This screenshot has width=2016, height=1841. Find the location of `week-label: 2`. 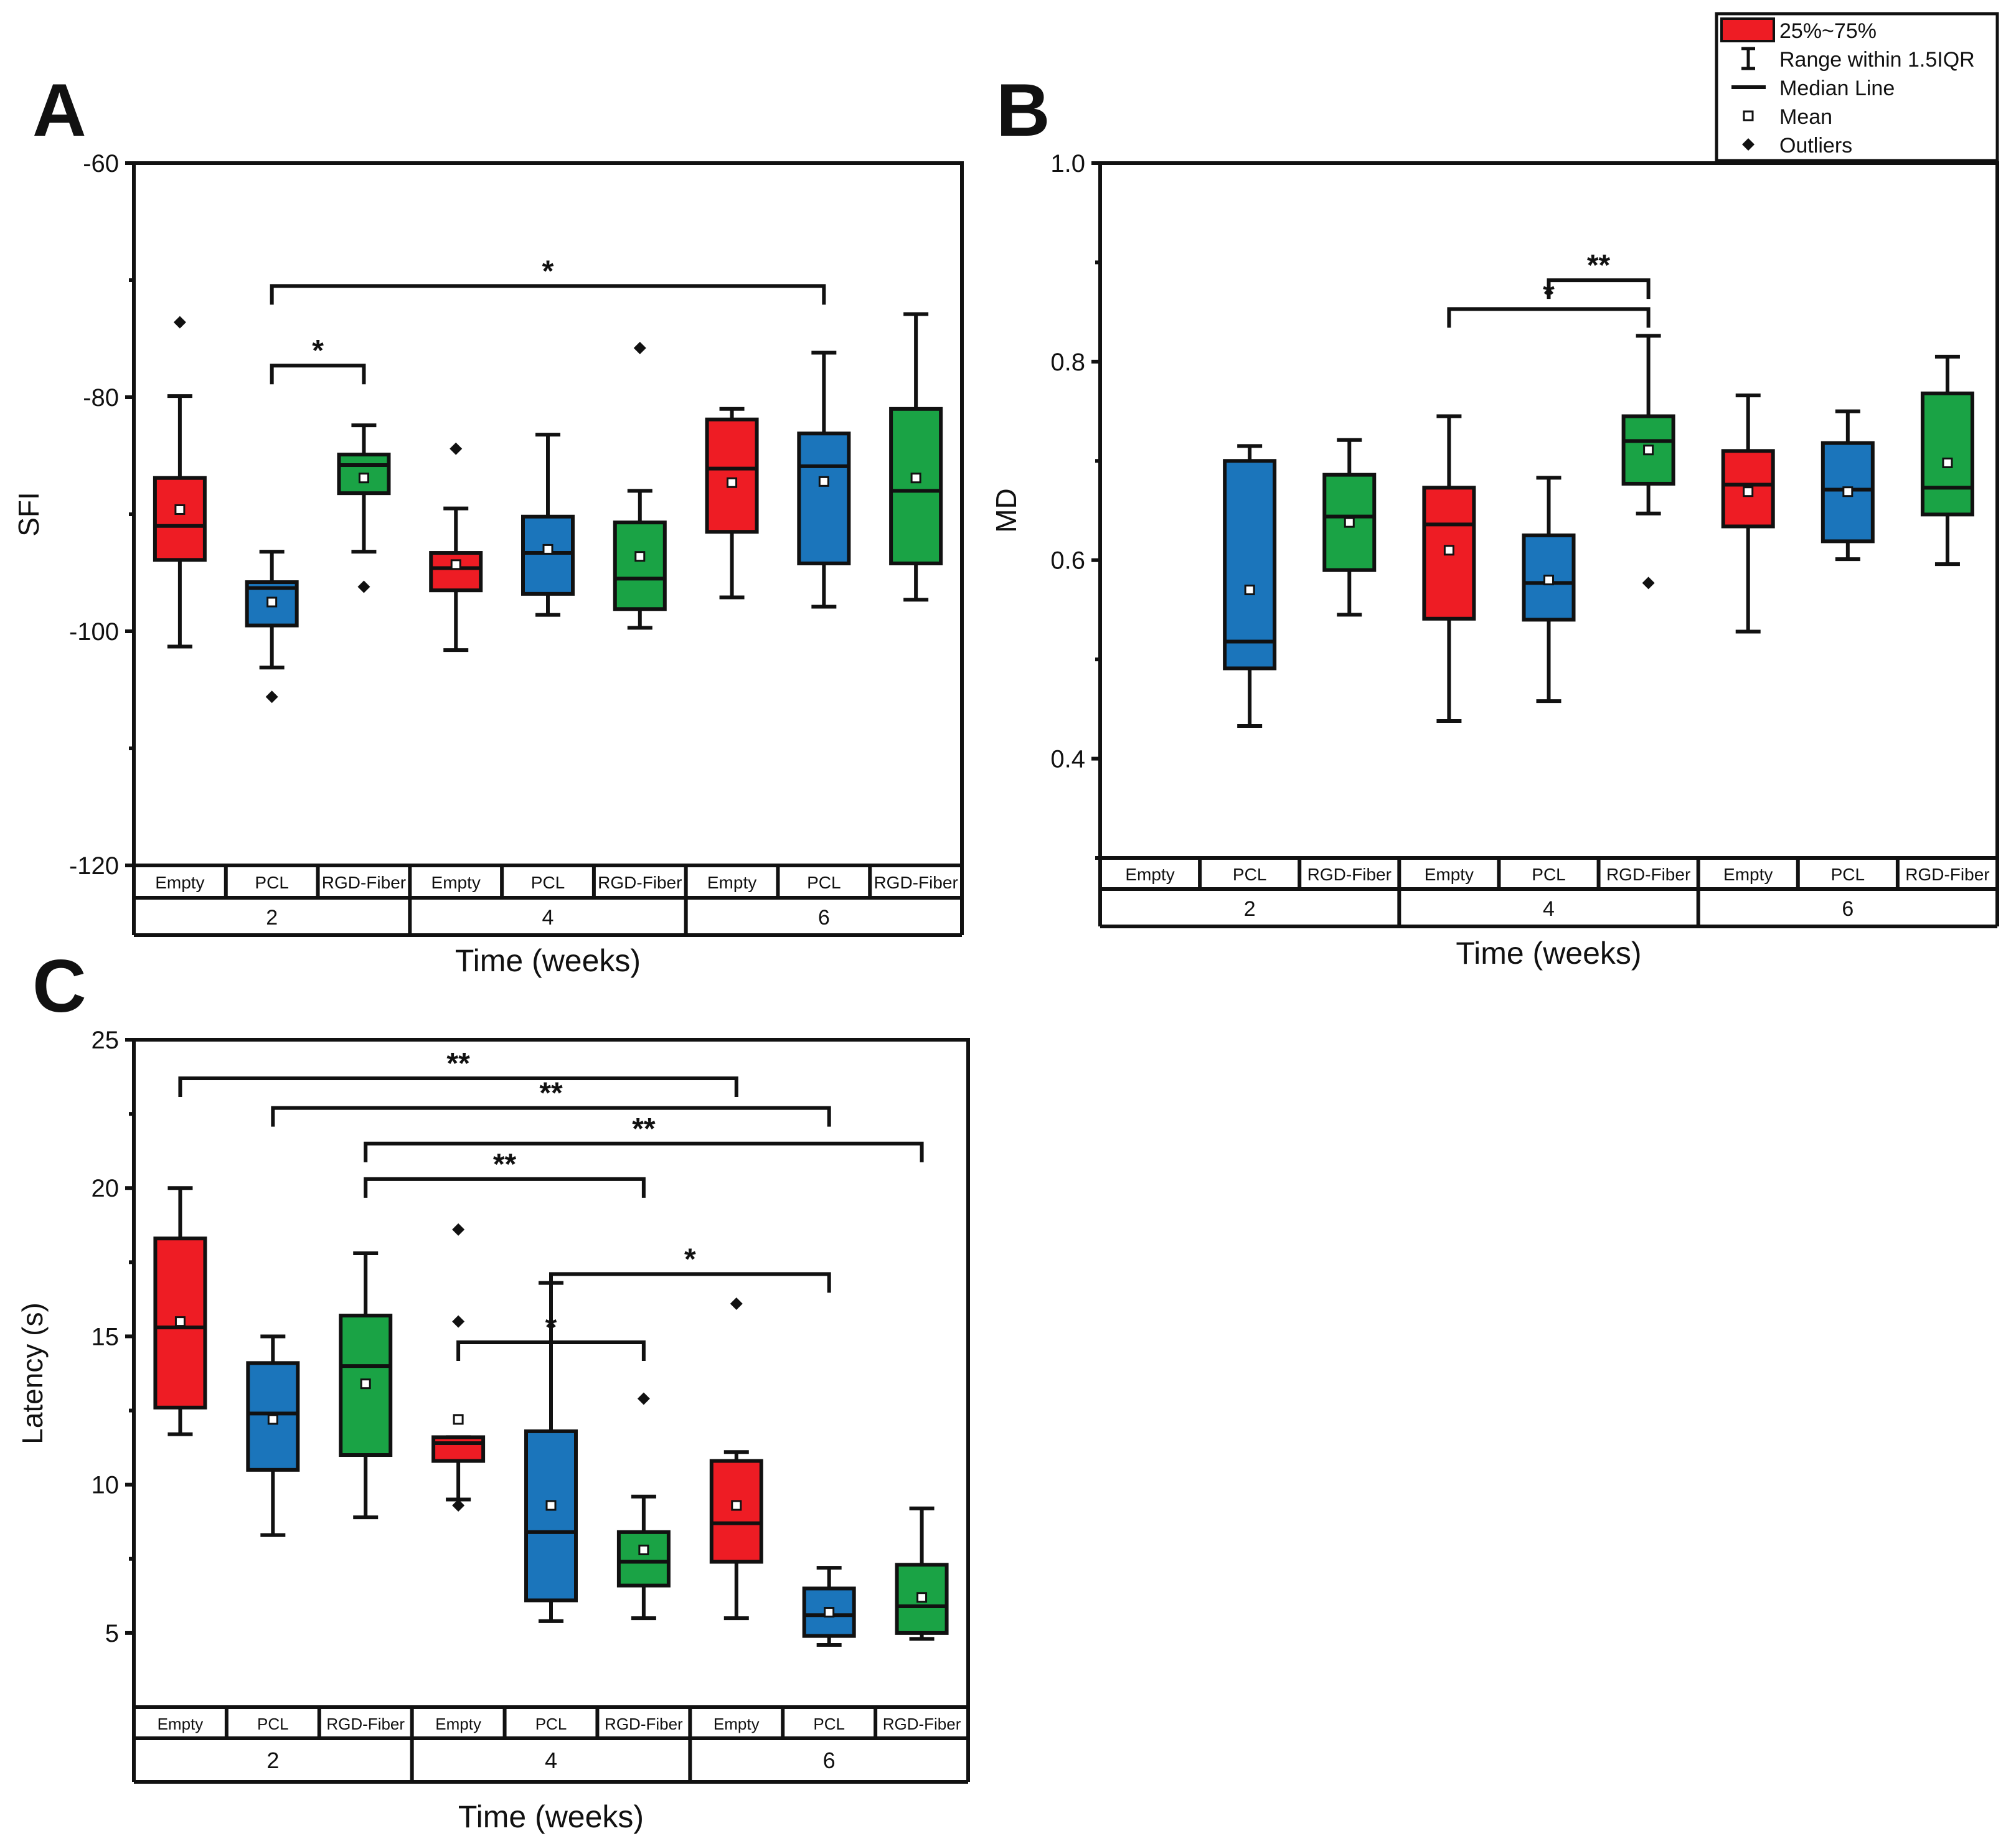

week-label: 2 is located at coordinates (272, 1760).